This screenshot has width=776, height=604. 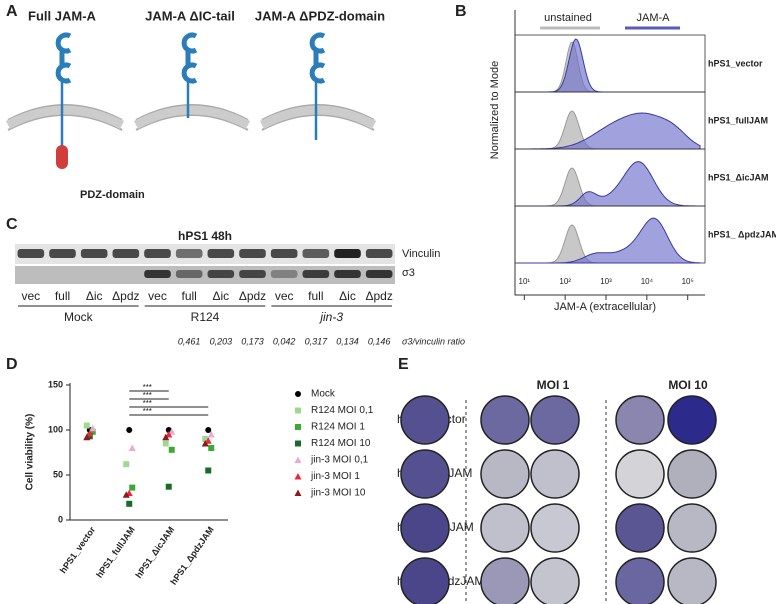 What do you see at coordinates (347, 341) in the screenshot?
I see `ratio: 0,134` at bounding box center [347, 341].